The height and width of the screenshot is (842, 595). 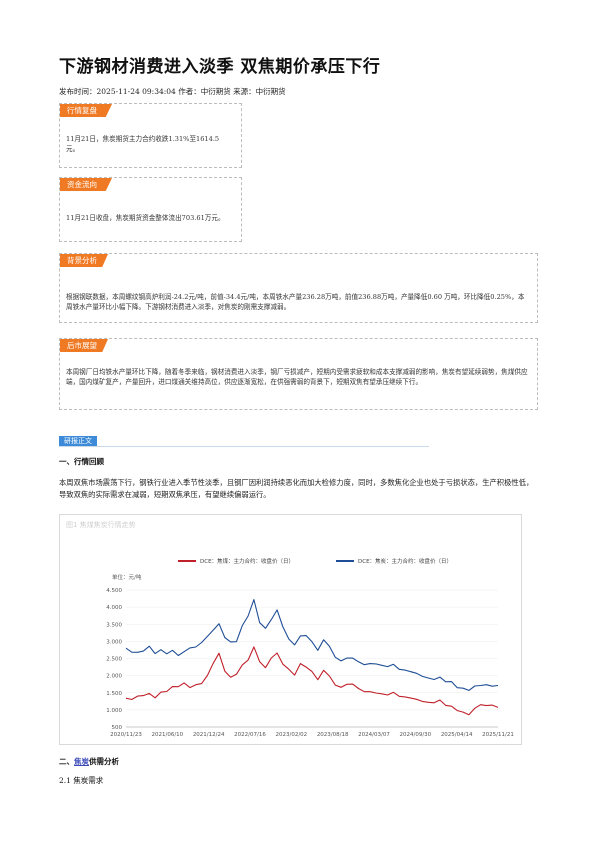 What do you see at coordinates (150, 209) in the screenshot?
I see `fund-box: 资金流向 11月21日收盘，焦炭期货资金整体流出703.61万元。` at bounding box center [150, 209].